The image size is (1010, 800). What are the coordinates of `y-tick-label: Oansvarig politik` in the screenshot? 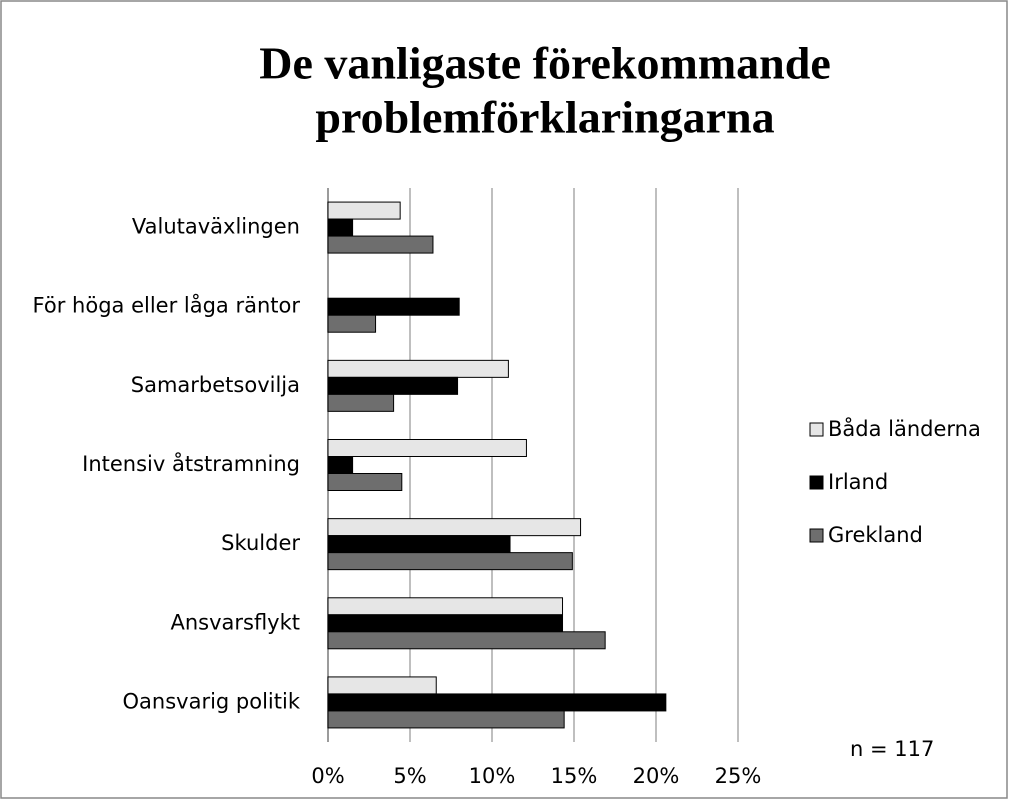 It's located at (212, 701).